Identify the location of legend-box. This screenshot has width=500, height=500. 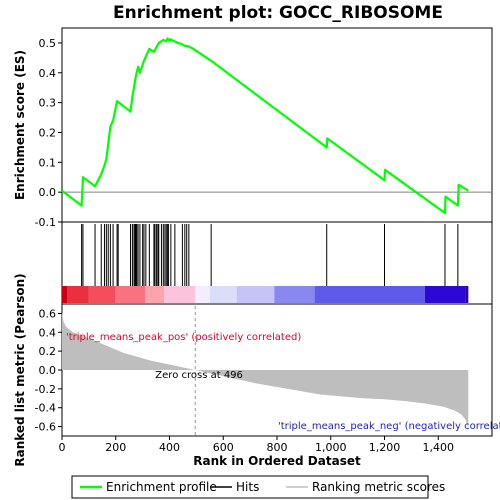
(250, 487).